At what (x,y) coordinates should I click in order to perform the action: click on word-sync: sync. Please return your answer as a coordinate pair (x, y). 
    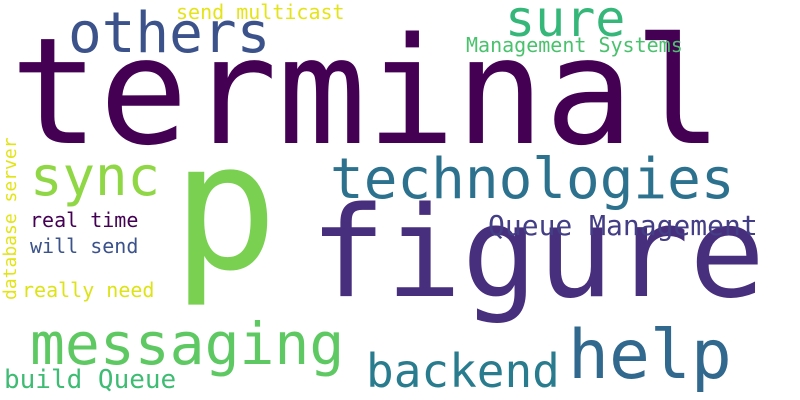
    Looking at the image, I should click on (95, 176).